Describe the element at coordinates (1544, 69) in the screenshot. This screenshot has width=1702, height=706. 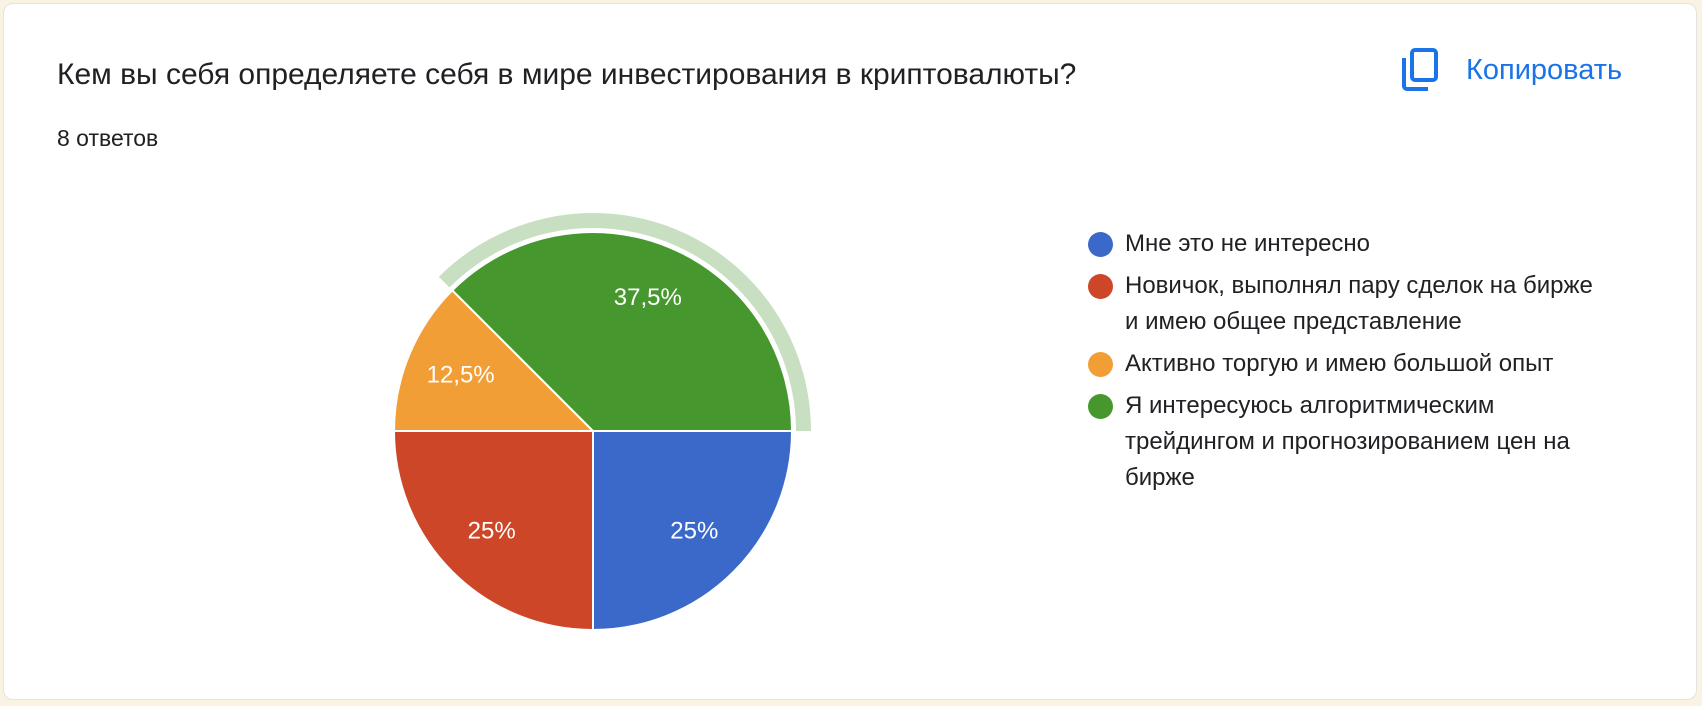
I see `copy-label: Копировать` at that location.